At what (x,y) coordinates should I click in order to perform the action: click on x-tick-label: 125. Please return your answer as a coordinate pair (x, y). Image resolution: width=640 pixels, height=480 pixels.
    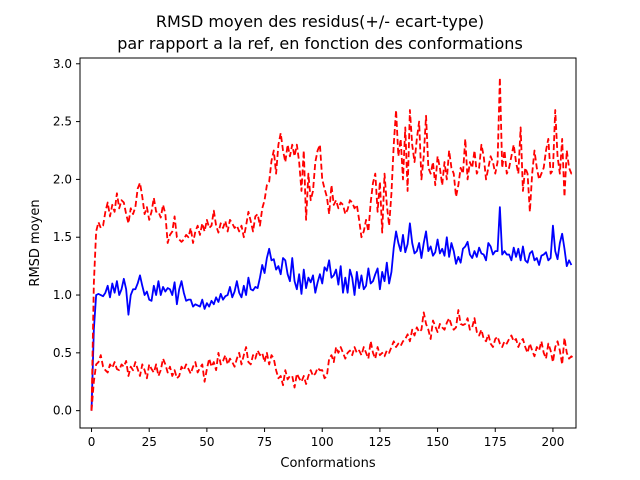
    Looking at the image, I should click on (379, 442).